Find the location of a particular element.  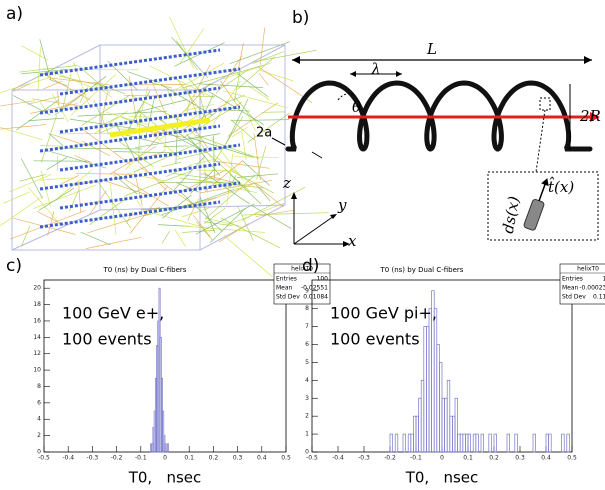

fiber-element is located at coordinates (536, 204).